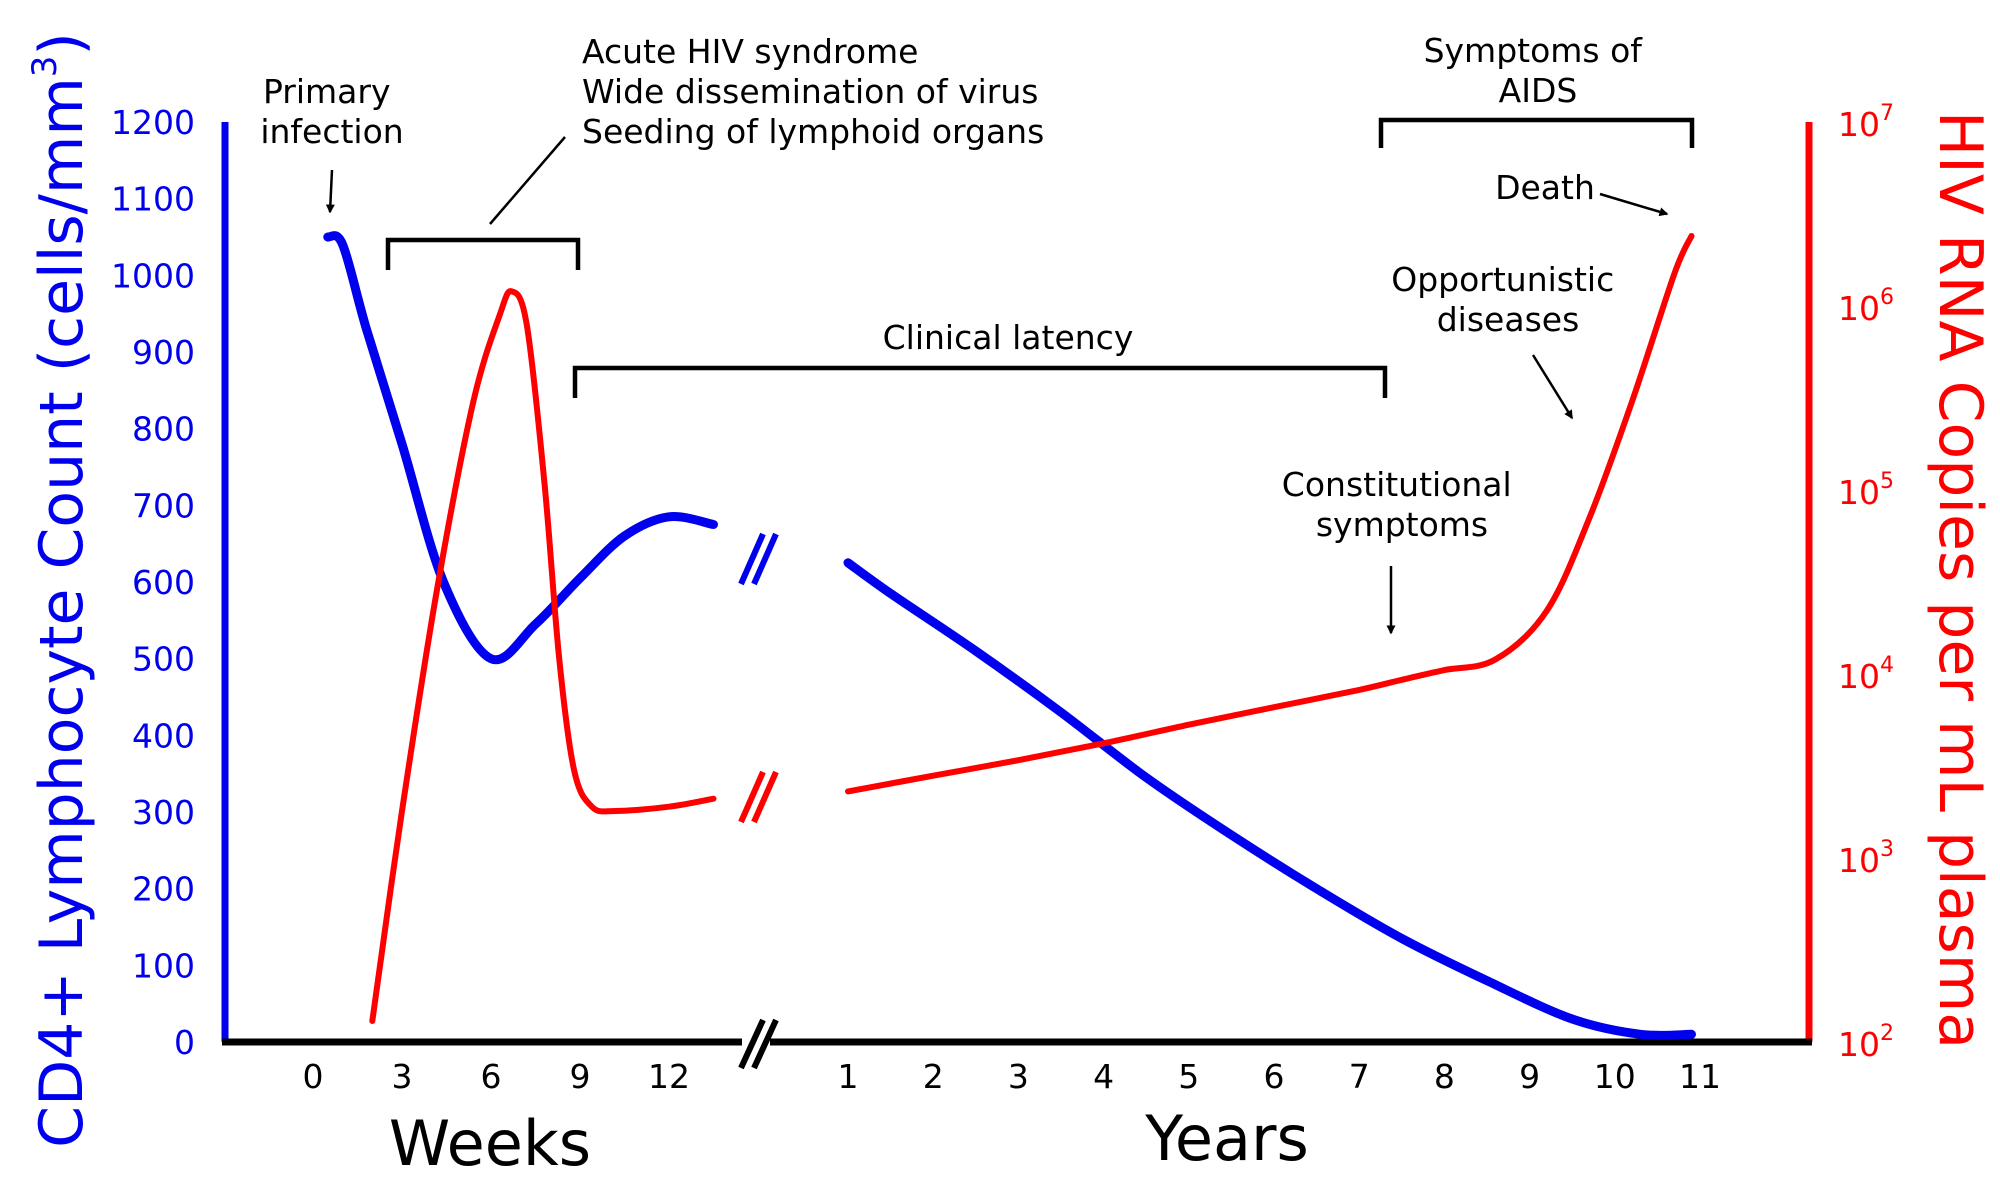  I want to click on x-tick-label-years: 9, so click(1529, 1076).